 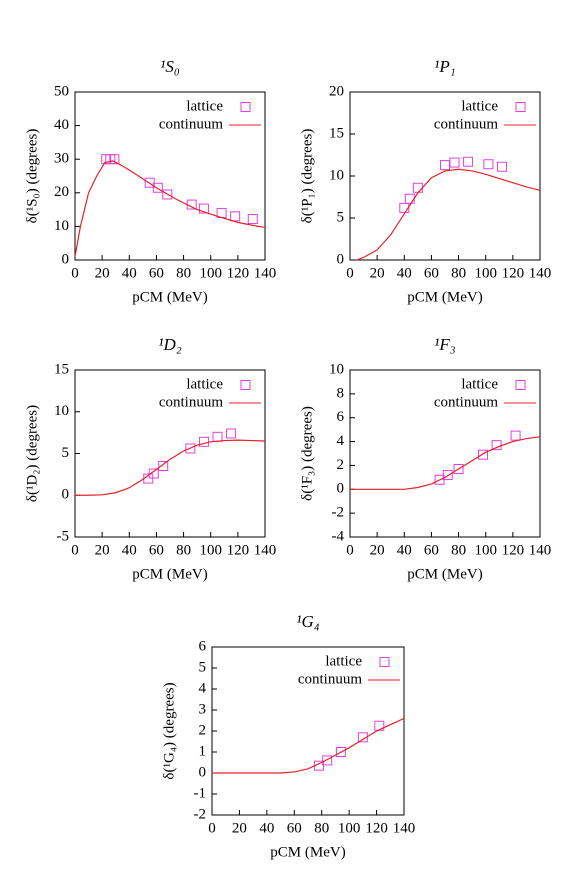 I want to click on y-tick-label: 30, so click(x=61, y=159).